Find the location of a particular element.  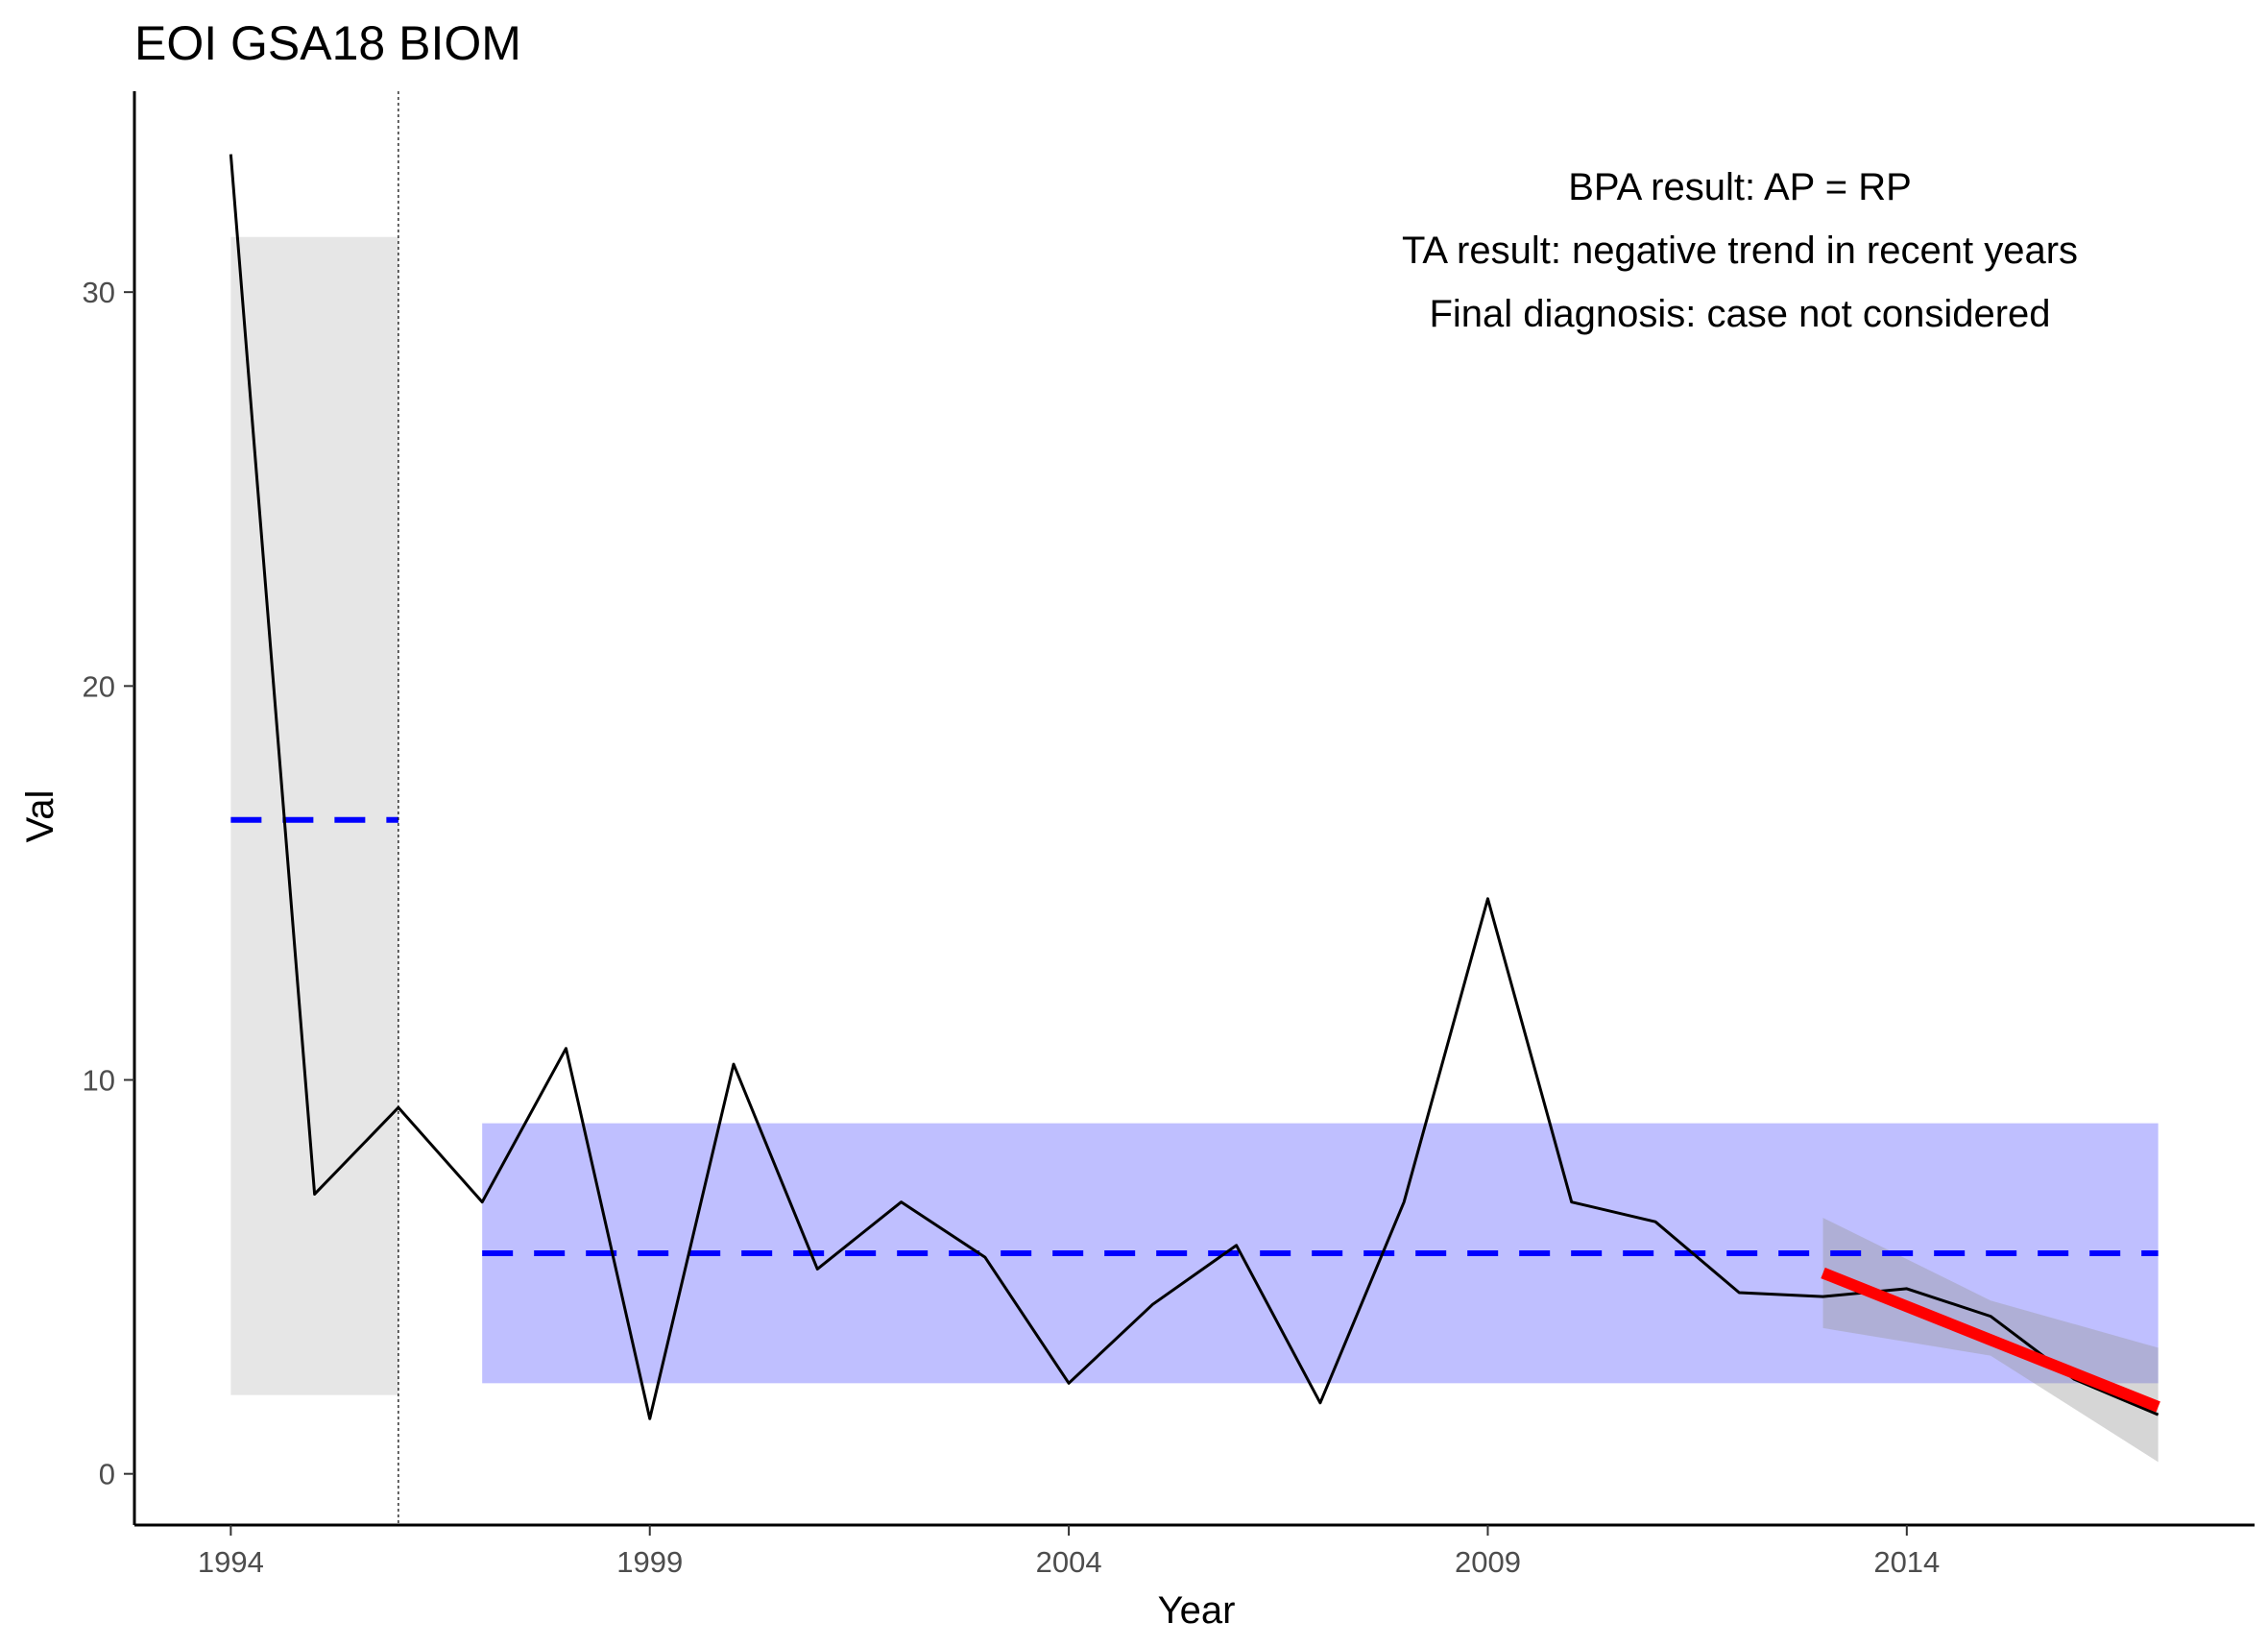

y-tick-label: 0 is located at coordinates (107, 1475).